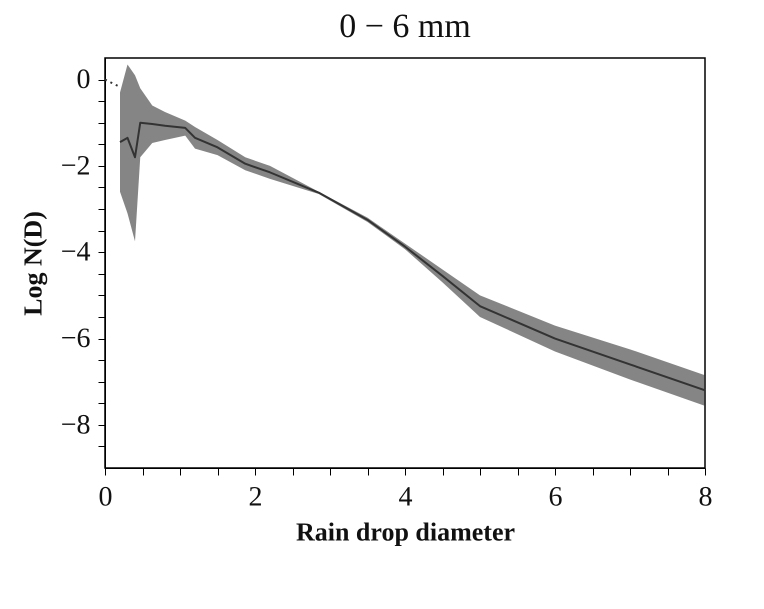  I want to click on x-axis-title: Rain drop diameter, so click(406, 532).